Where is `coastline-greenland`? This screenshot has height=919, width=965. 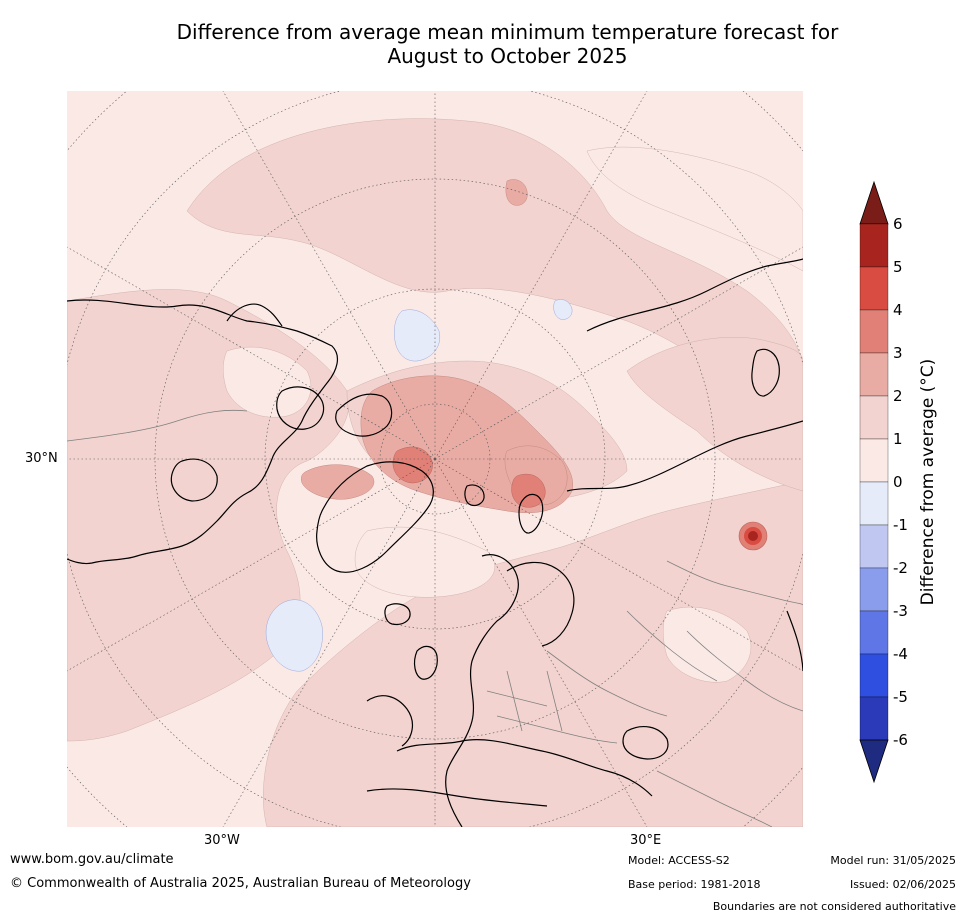
coastline-greenland is located at coordinates (375, 517).